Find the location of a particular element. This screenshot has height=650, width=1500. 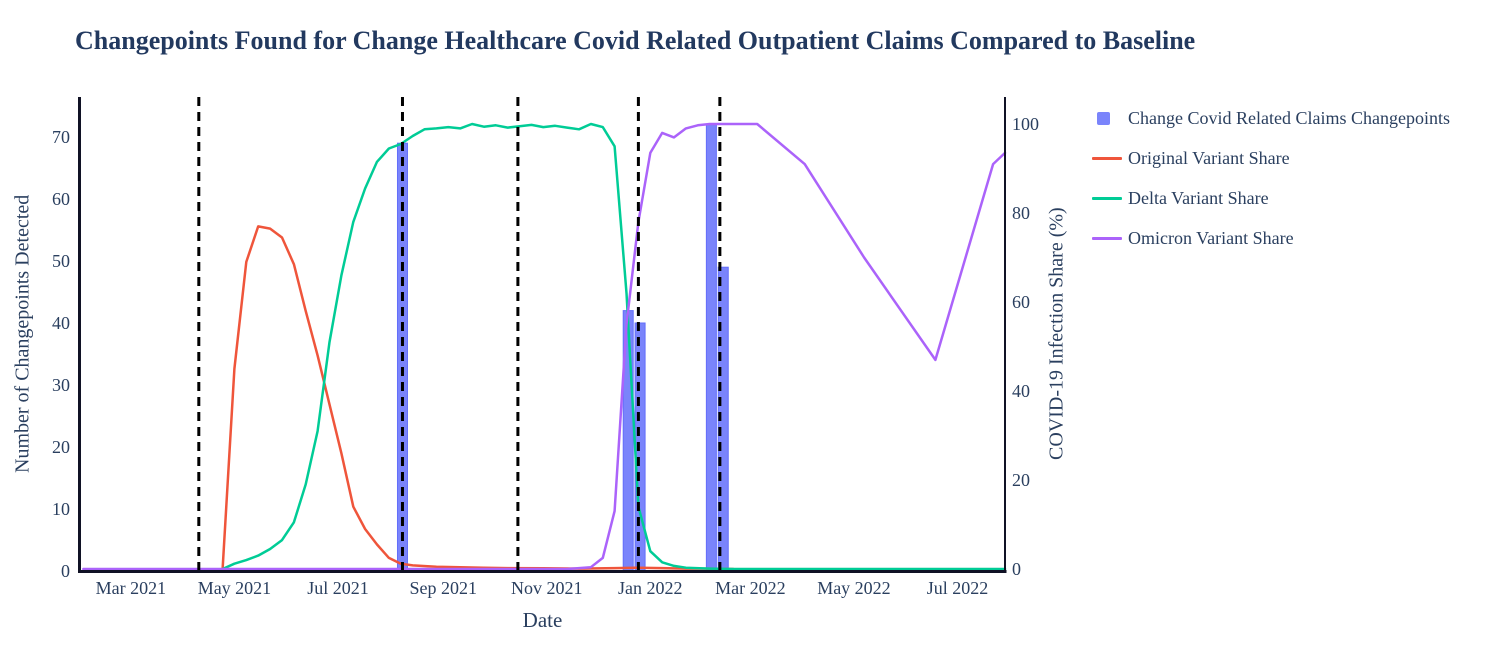

left-y-tick-label: 60 is located at coordinates (61, 199).